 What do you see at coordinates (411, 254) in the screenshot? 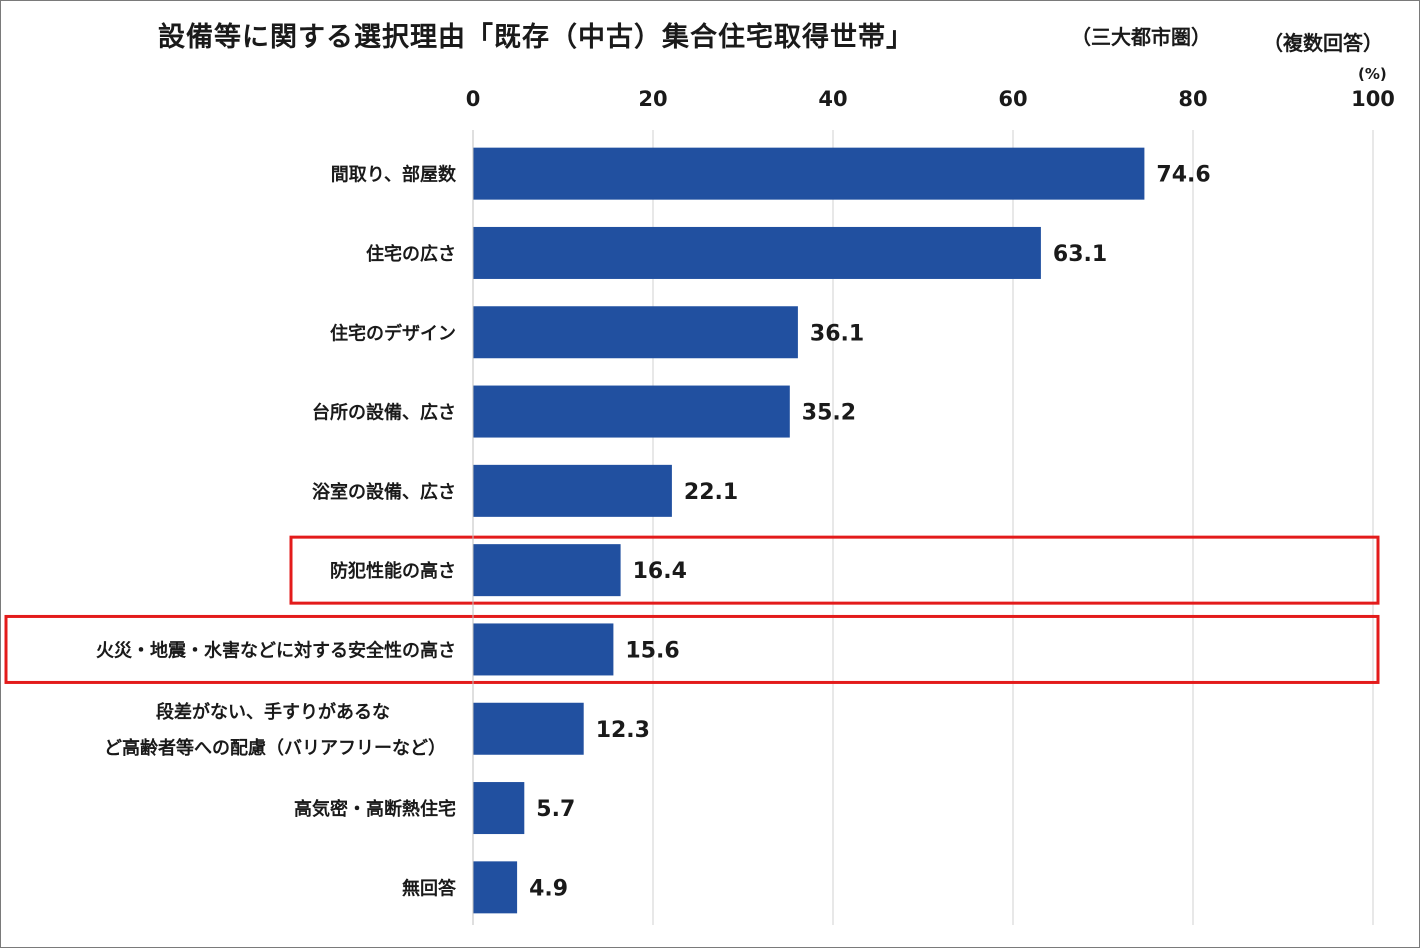
I see `category-label: 住宅の広さ` at bounding box center [411, 254].